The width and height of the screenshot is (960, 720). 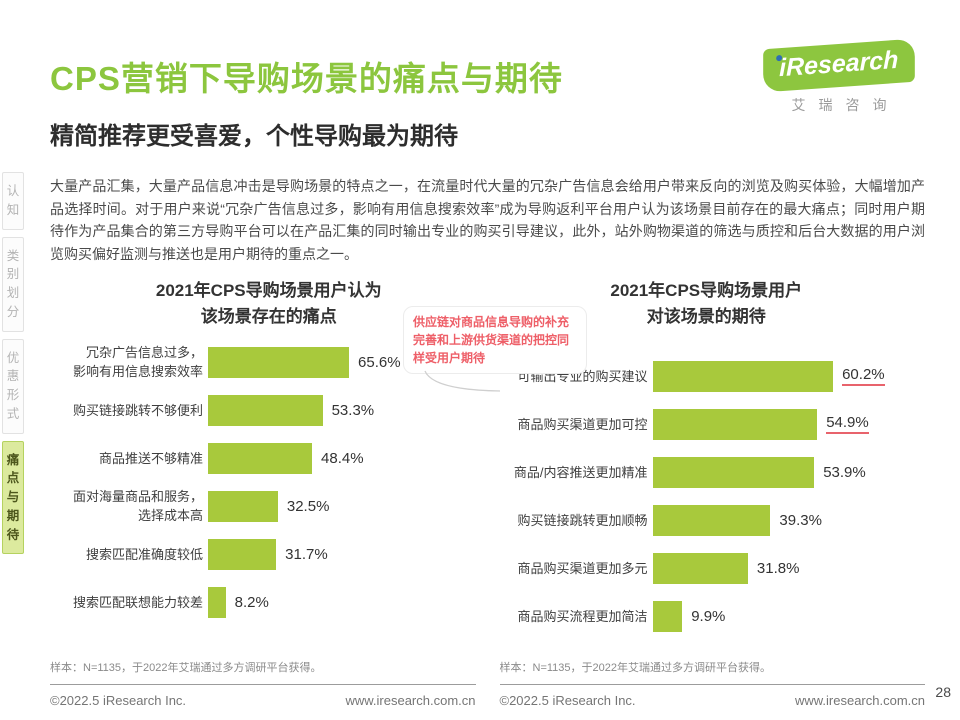 I want to click on chart-row: 商品/内容推送更加精准 53.9%, so click(x=707, y=472).